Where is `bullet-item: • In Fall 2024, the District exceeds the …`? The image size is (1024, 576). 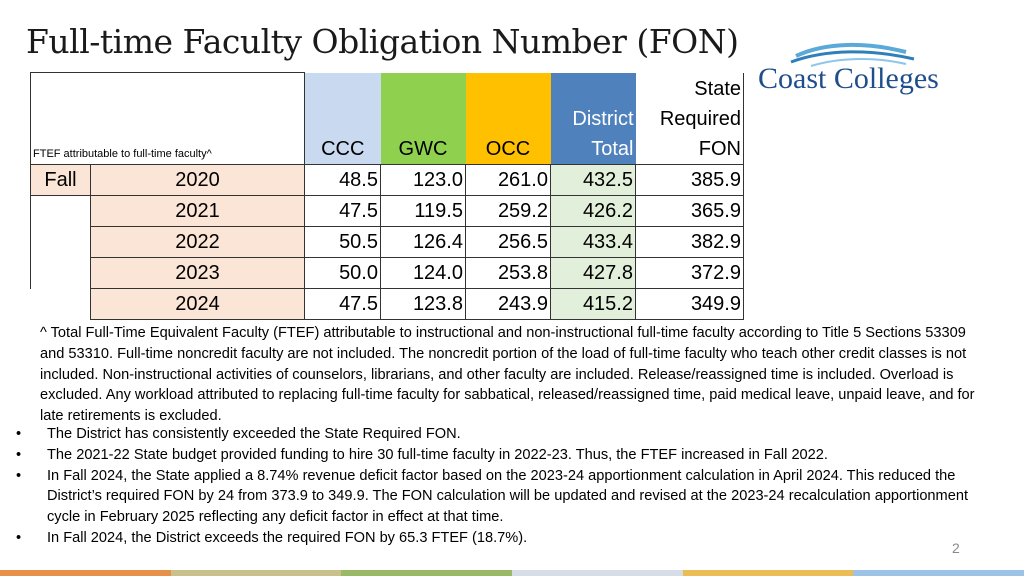
bullet-item: • In Fall 2024, the District exceeds the … is located at coordinates (506, 538).